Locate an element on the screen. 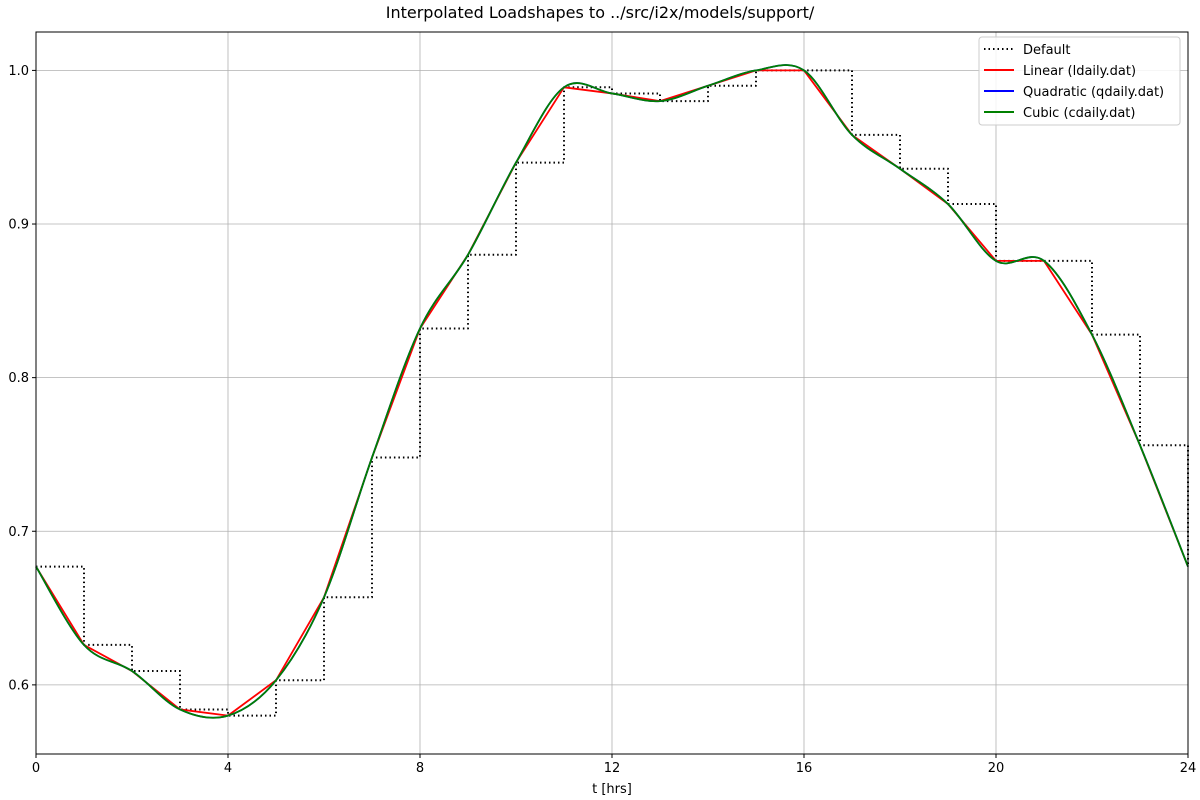  legend-item-linear: Linear (ldaily.dat) is located at coordinates (1060, 71).